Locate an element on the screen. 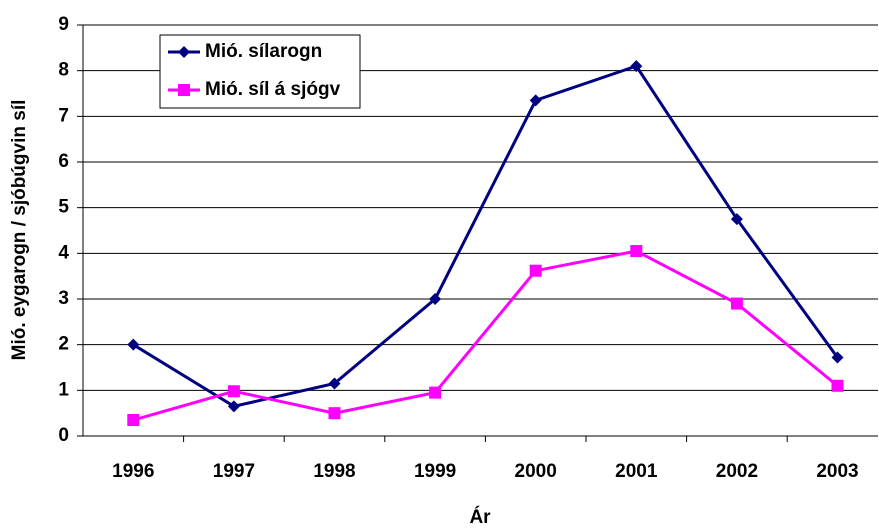 This screenshot has height=529, width=879. y-tick-label: 4 is located at coordinates (63, 252).